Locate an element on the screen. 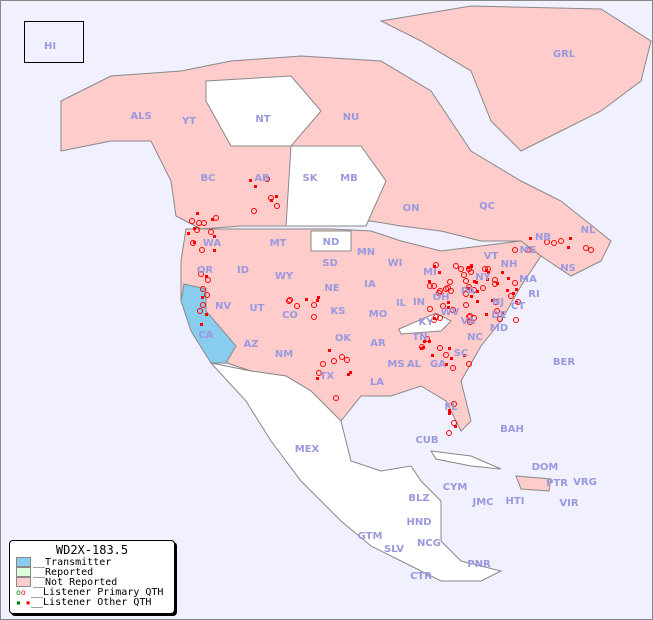 This screenshot has height=620, width=653. region-label-mt: MT is located at coordinates (278, 243).